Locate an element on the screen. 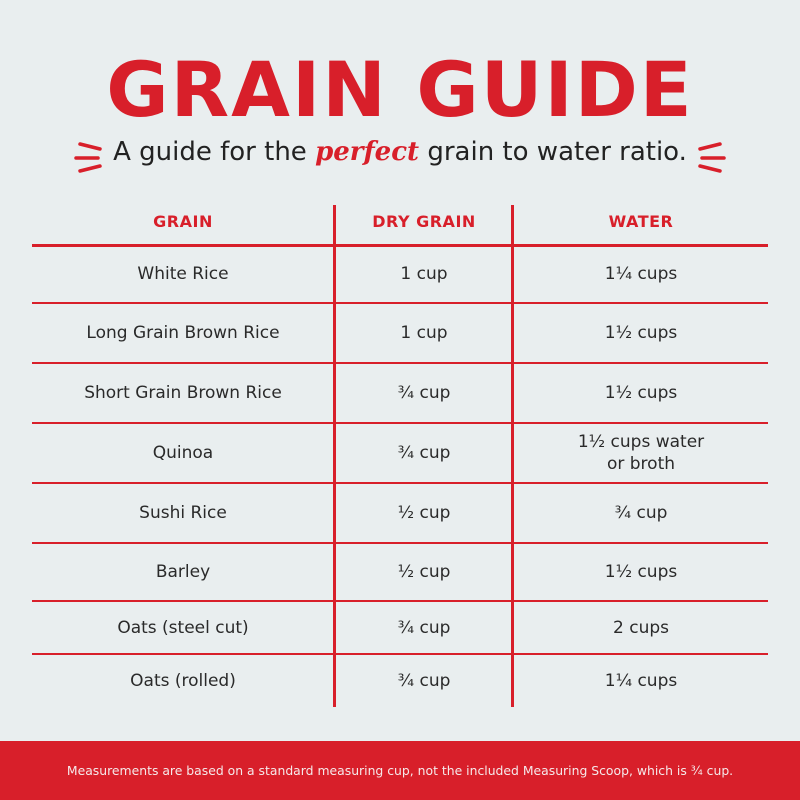 This screenshot has height=800, width=800. subtitle-lead: A guide for the is located at coordinates (214, 152).